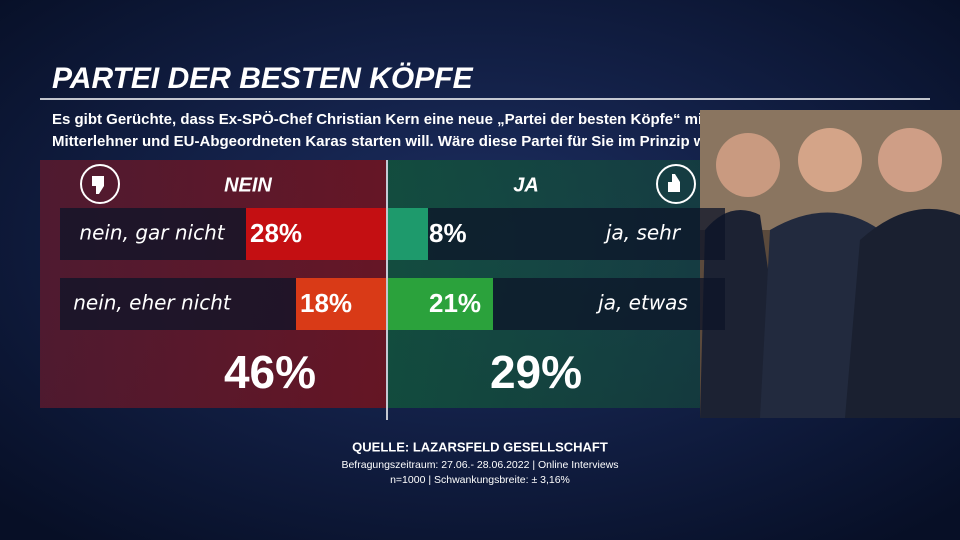  I want to click on category-label: nein, eher nicht, so click(152, 303).